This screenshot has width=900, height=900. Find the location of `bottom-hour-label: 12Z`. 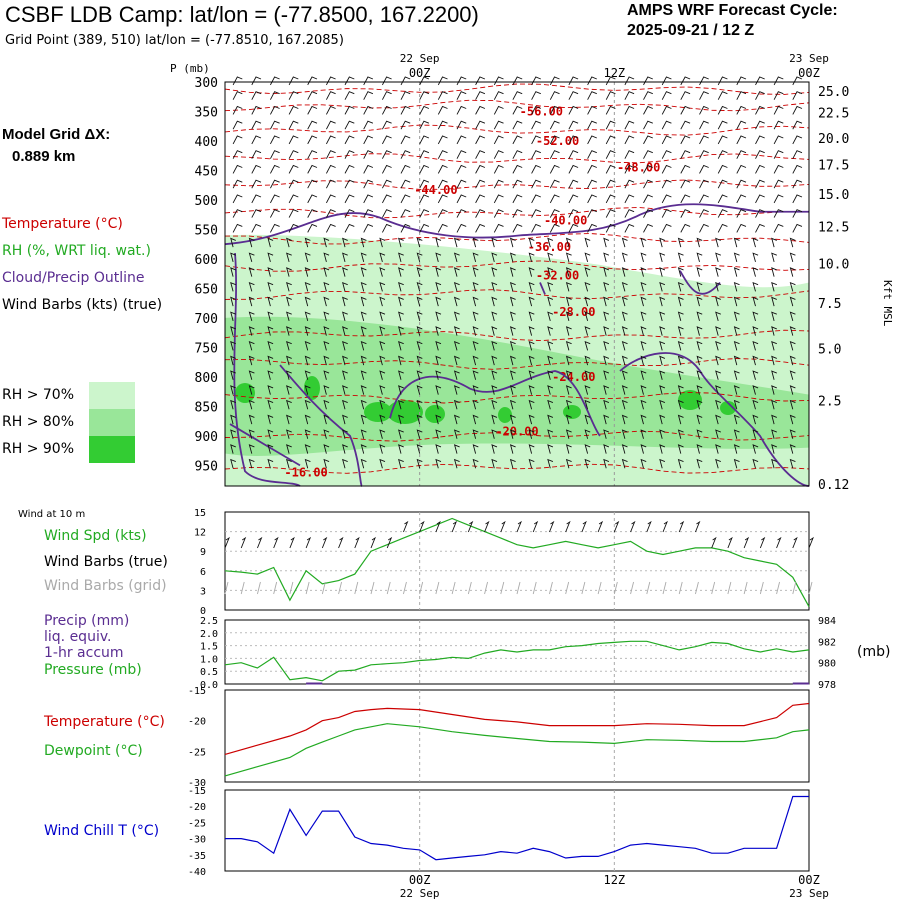

bottom-hour-label: 12Z is located at coordinates (614, 880).